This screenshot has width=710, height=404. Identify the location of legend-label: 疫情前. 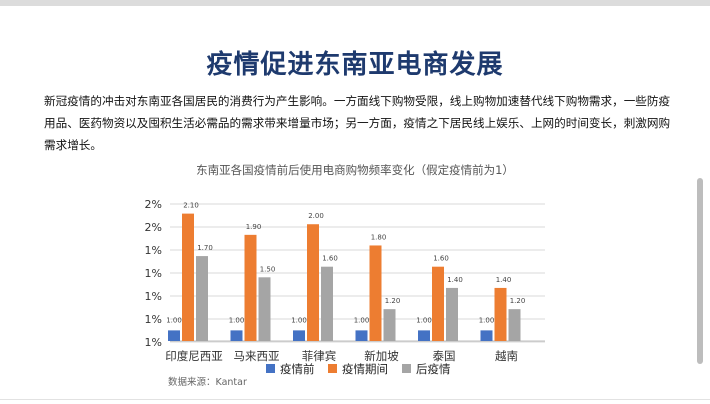
(297, 369).